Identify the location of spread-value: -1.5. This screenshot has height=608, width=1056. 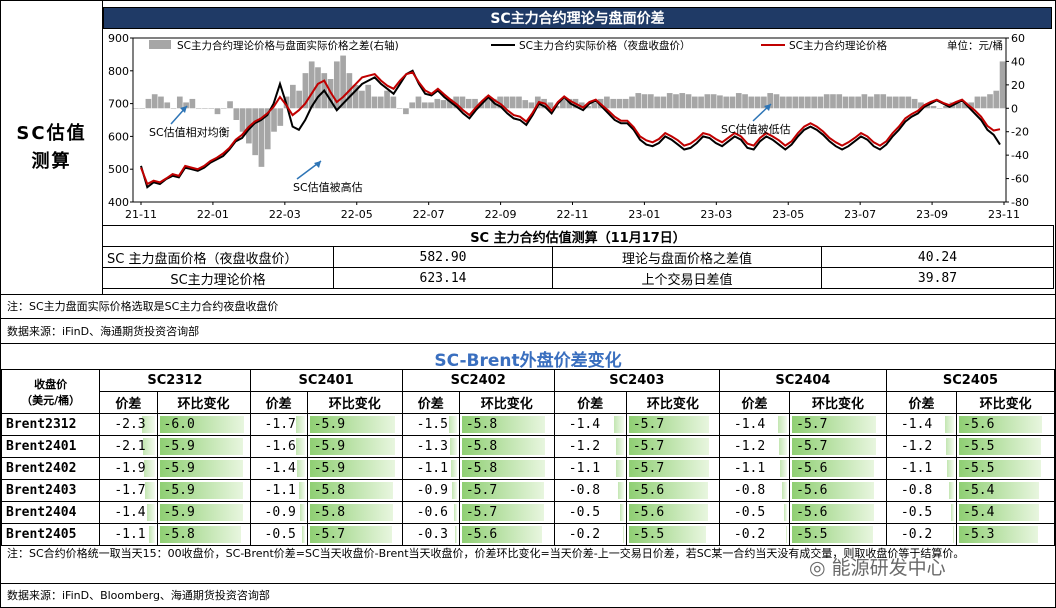
(432, 424).